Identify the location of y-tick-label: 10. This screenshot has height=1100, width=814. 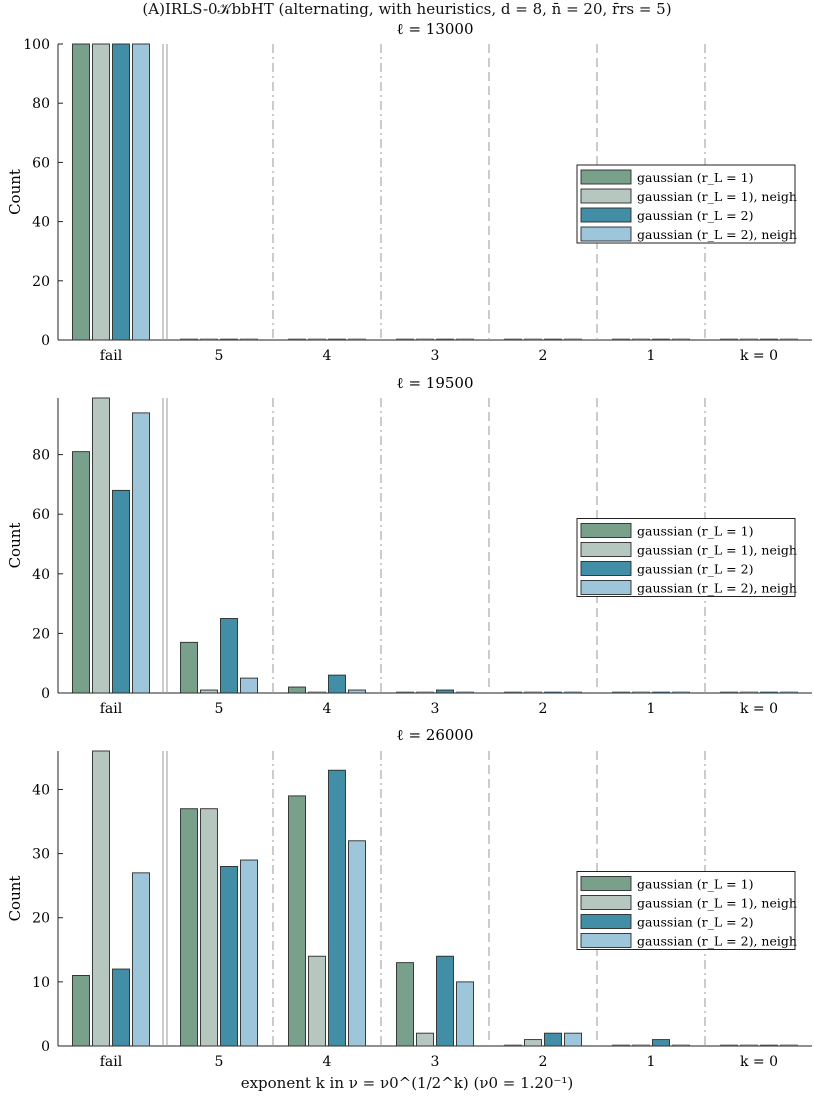
(41, 983).